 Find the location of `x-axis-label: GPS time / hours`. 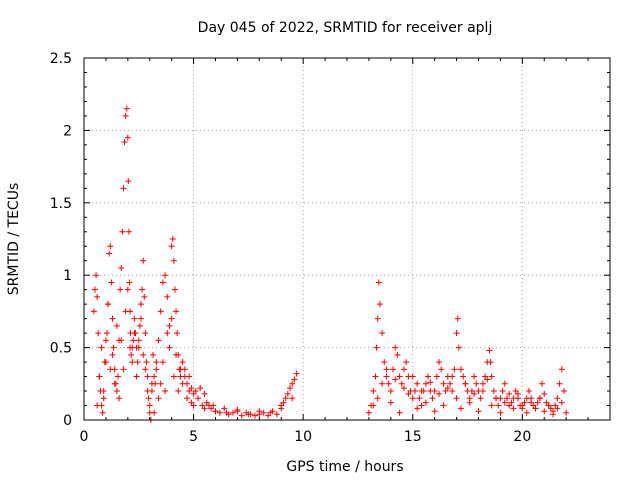

x-axis-label: GPS time / hours is located at coordinates (344, 467).